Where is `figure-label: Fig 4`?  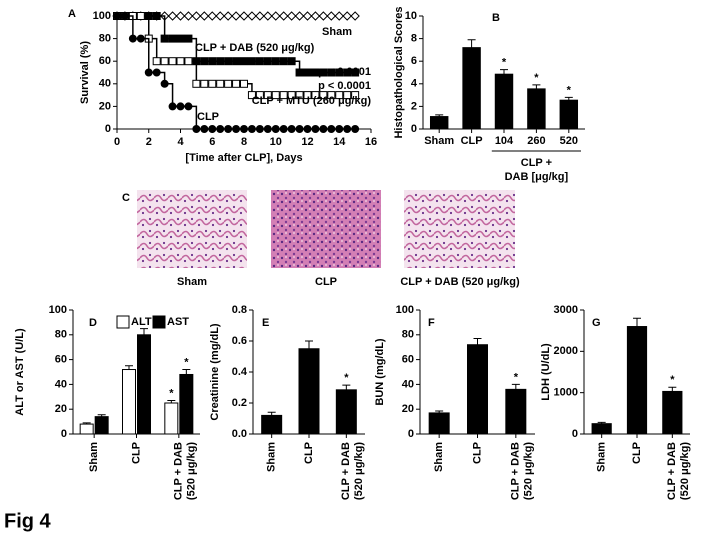 figure-label: Fig 4 is located at coordinates (28, 521).